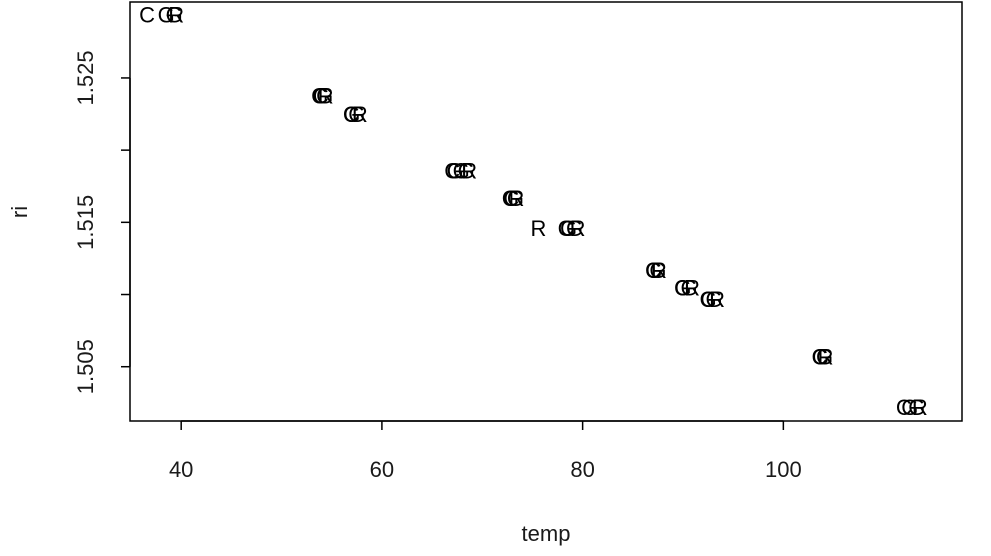  What do you see at coordinates (19, 212) in the screenshot?
I see `y-axis-title: ri` at bounding box center [19, 212].